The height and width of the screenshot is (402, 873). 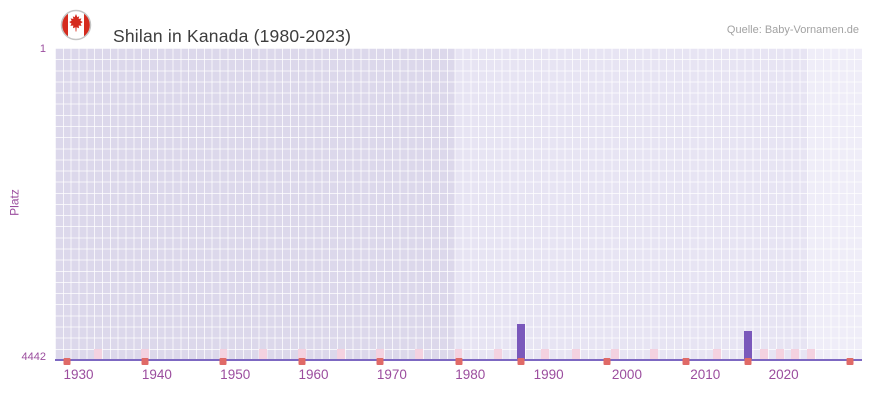 What do you see at coordinates (313, 374) in the screenshot?
I see `x-tick-1960: 1960` at bounding box center [313, 374].